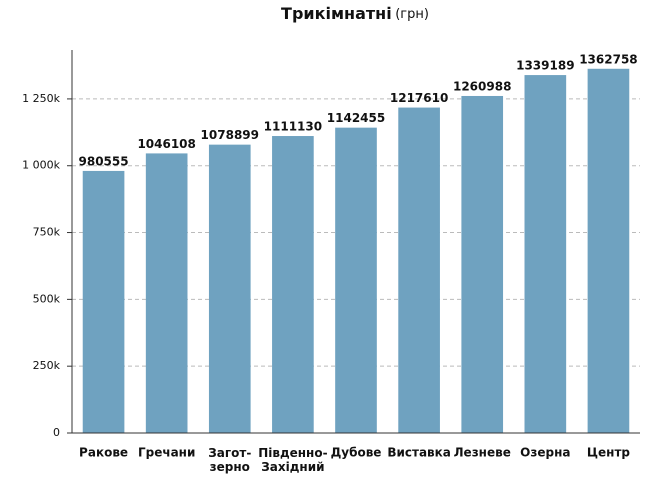  What do you see at coordinates (412, 14) in the screenshot?
I see `title-unit: (грн)` at bounding box center [412, 14].